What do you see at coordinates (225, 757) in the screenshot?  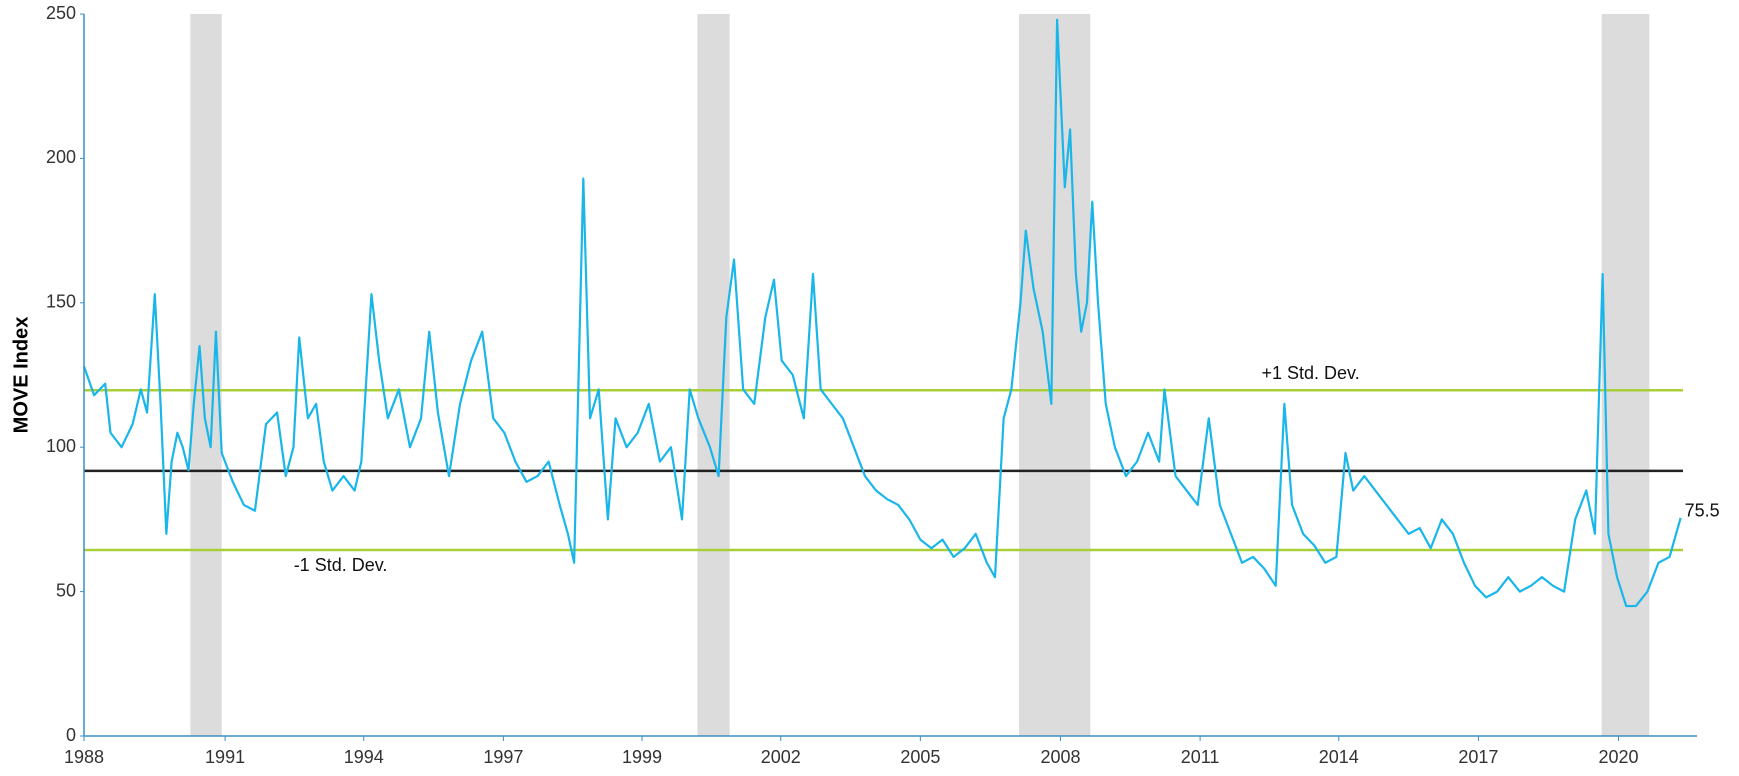 I see `x-tick-label: 1991` at bounding box center [225, 757].